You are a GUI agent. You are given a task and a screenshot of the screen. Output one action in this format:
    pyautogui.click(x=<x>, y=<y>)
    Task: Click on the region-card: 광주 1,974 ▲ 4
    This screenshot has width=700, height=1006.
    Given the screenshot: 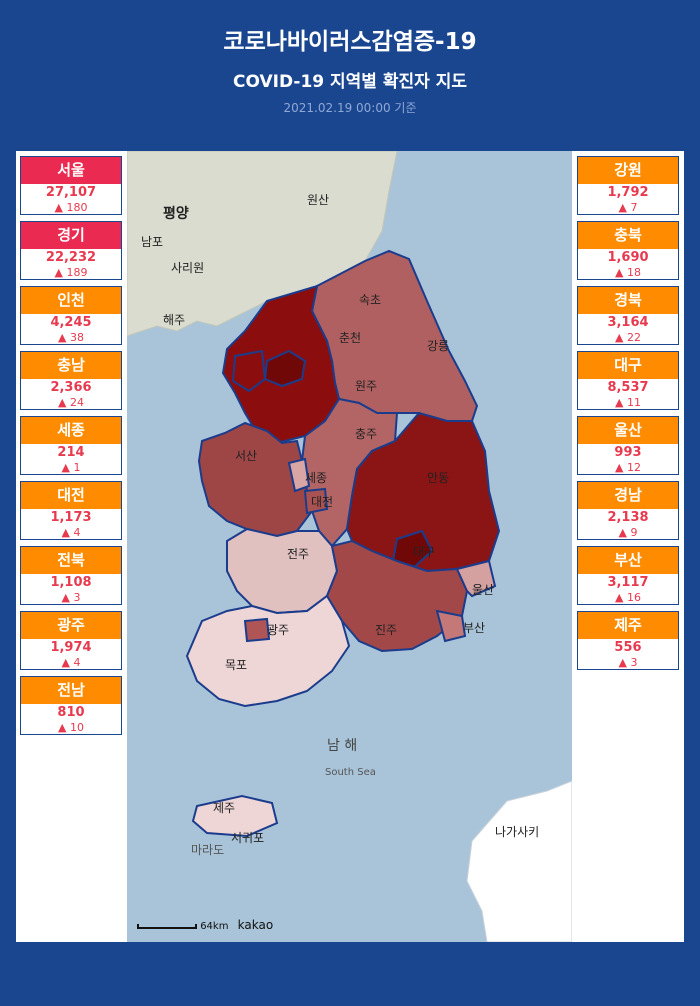 What is the action you would take?
    pyautogui.click(x=71, y=640)
    